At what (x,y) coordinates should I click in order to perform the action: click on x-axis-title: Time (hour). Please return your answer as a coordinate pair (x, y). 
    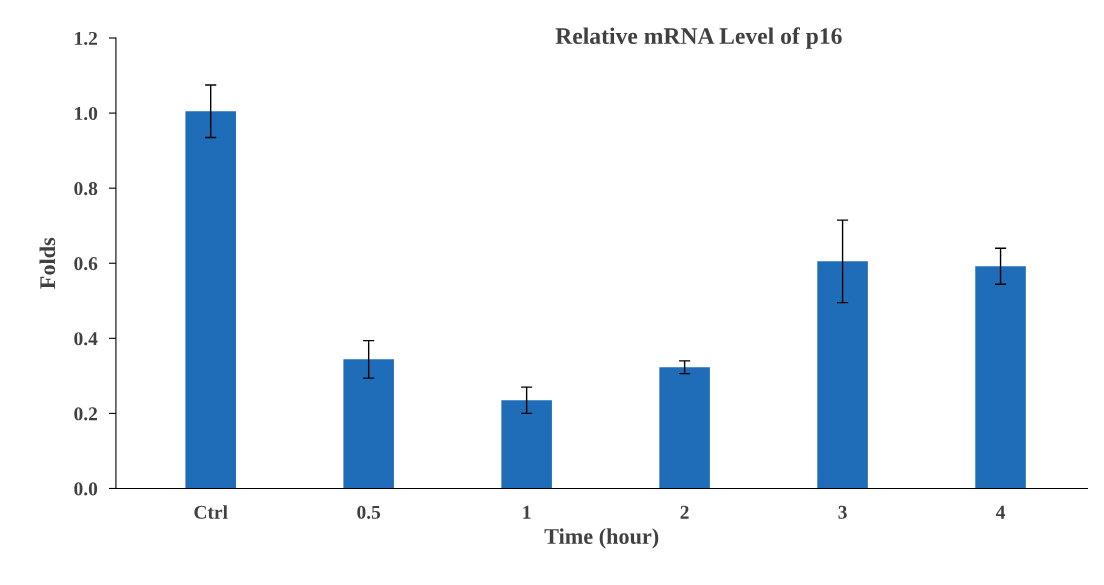
    Looking at the image, I should click on (601, 538).